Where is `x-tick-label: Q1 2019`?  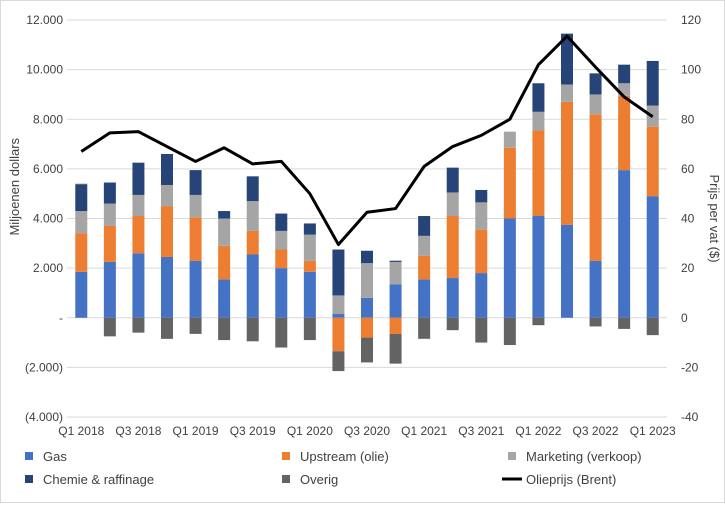
x-tick-label: Q1 2019 is located at coordinates (196, 431).